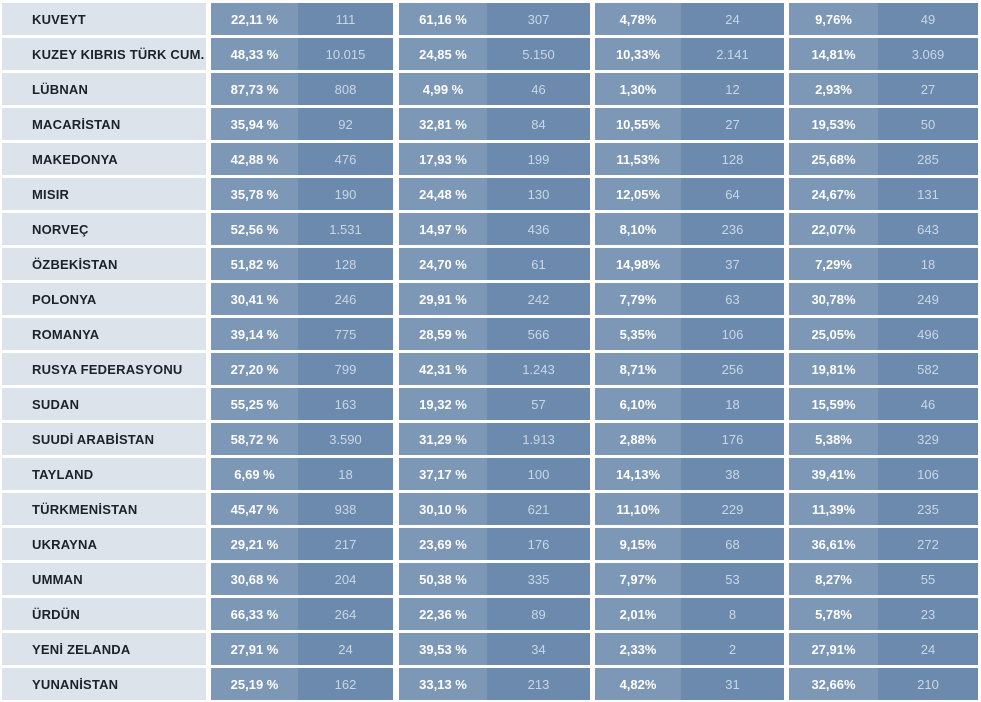 The image size is (981, 702). Describe the element at coordinates (638, 229) in the screenshot. I see `pct-cell-3: 8,10%` at that location.